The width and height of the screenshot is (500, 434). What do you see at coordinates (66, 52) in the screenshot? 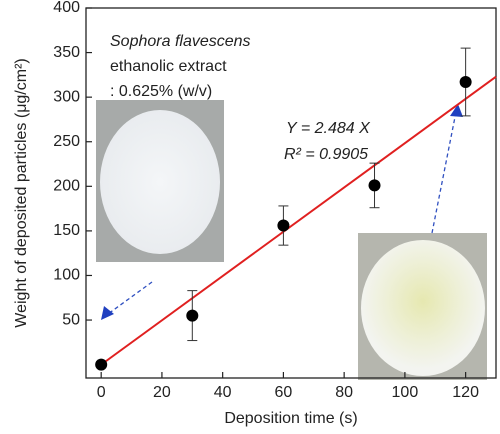
I see `y-tick-label: 350` at bounding box center [66, 52].